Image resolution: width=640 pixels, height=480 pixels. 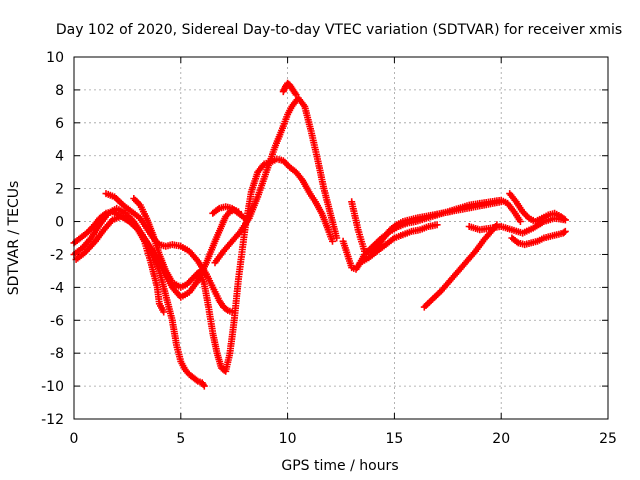 What do you see at coordinates (180, 439) in the screenshot?
I see `x-tick-label: 5` at bounding box center [180, 439].